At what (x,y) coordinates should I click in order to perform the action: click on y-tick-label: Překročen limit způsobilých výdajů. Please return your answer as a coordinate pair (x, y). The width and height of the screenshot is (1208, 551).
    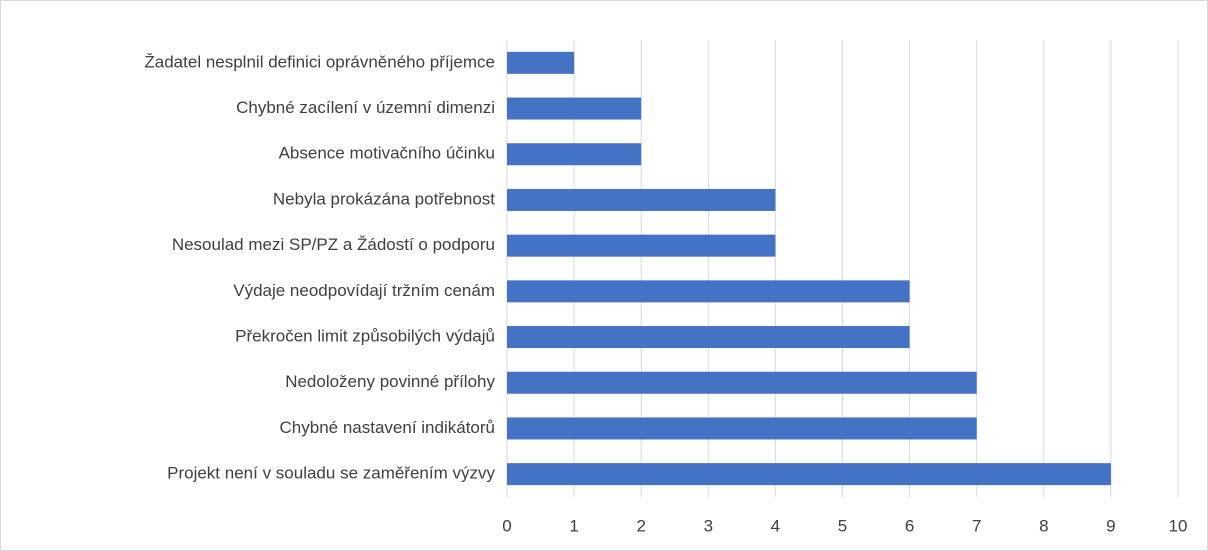
    Looking at the image, I should click on (365, 336).